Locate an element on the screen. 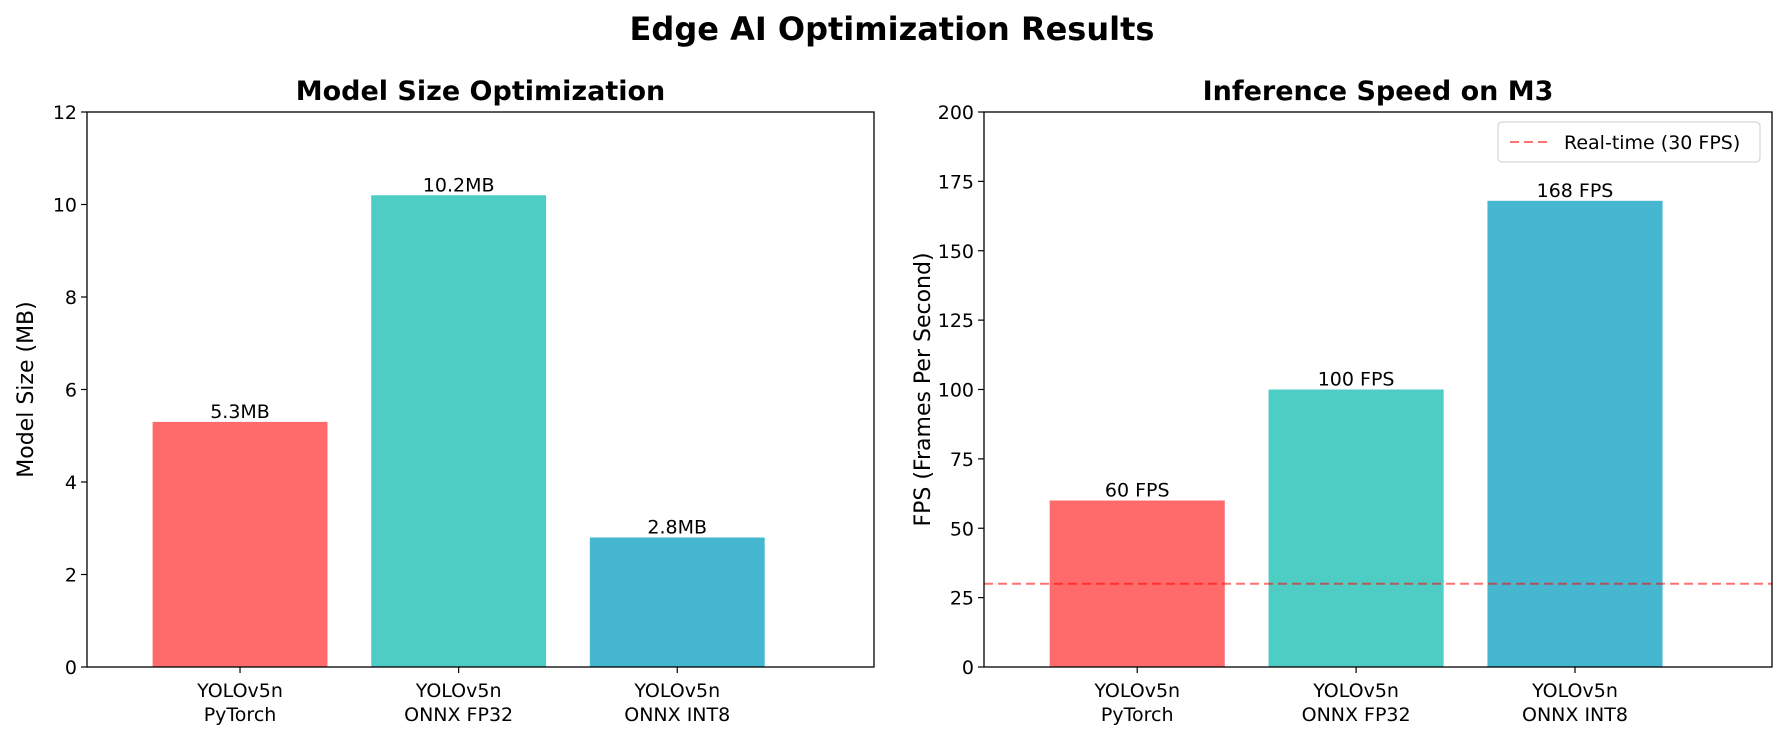 Image resolution: width=1784 pixels, height=740 pixels. y-tick-label: 100 is located at coordinates (956, 391).